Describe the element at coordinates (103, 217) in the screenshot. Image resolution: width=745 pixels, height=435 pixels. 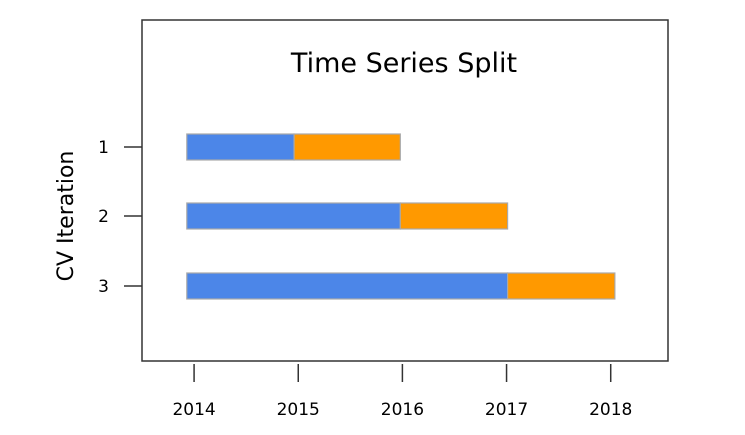
I see `y-tick-label-2: 2` at that location.